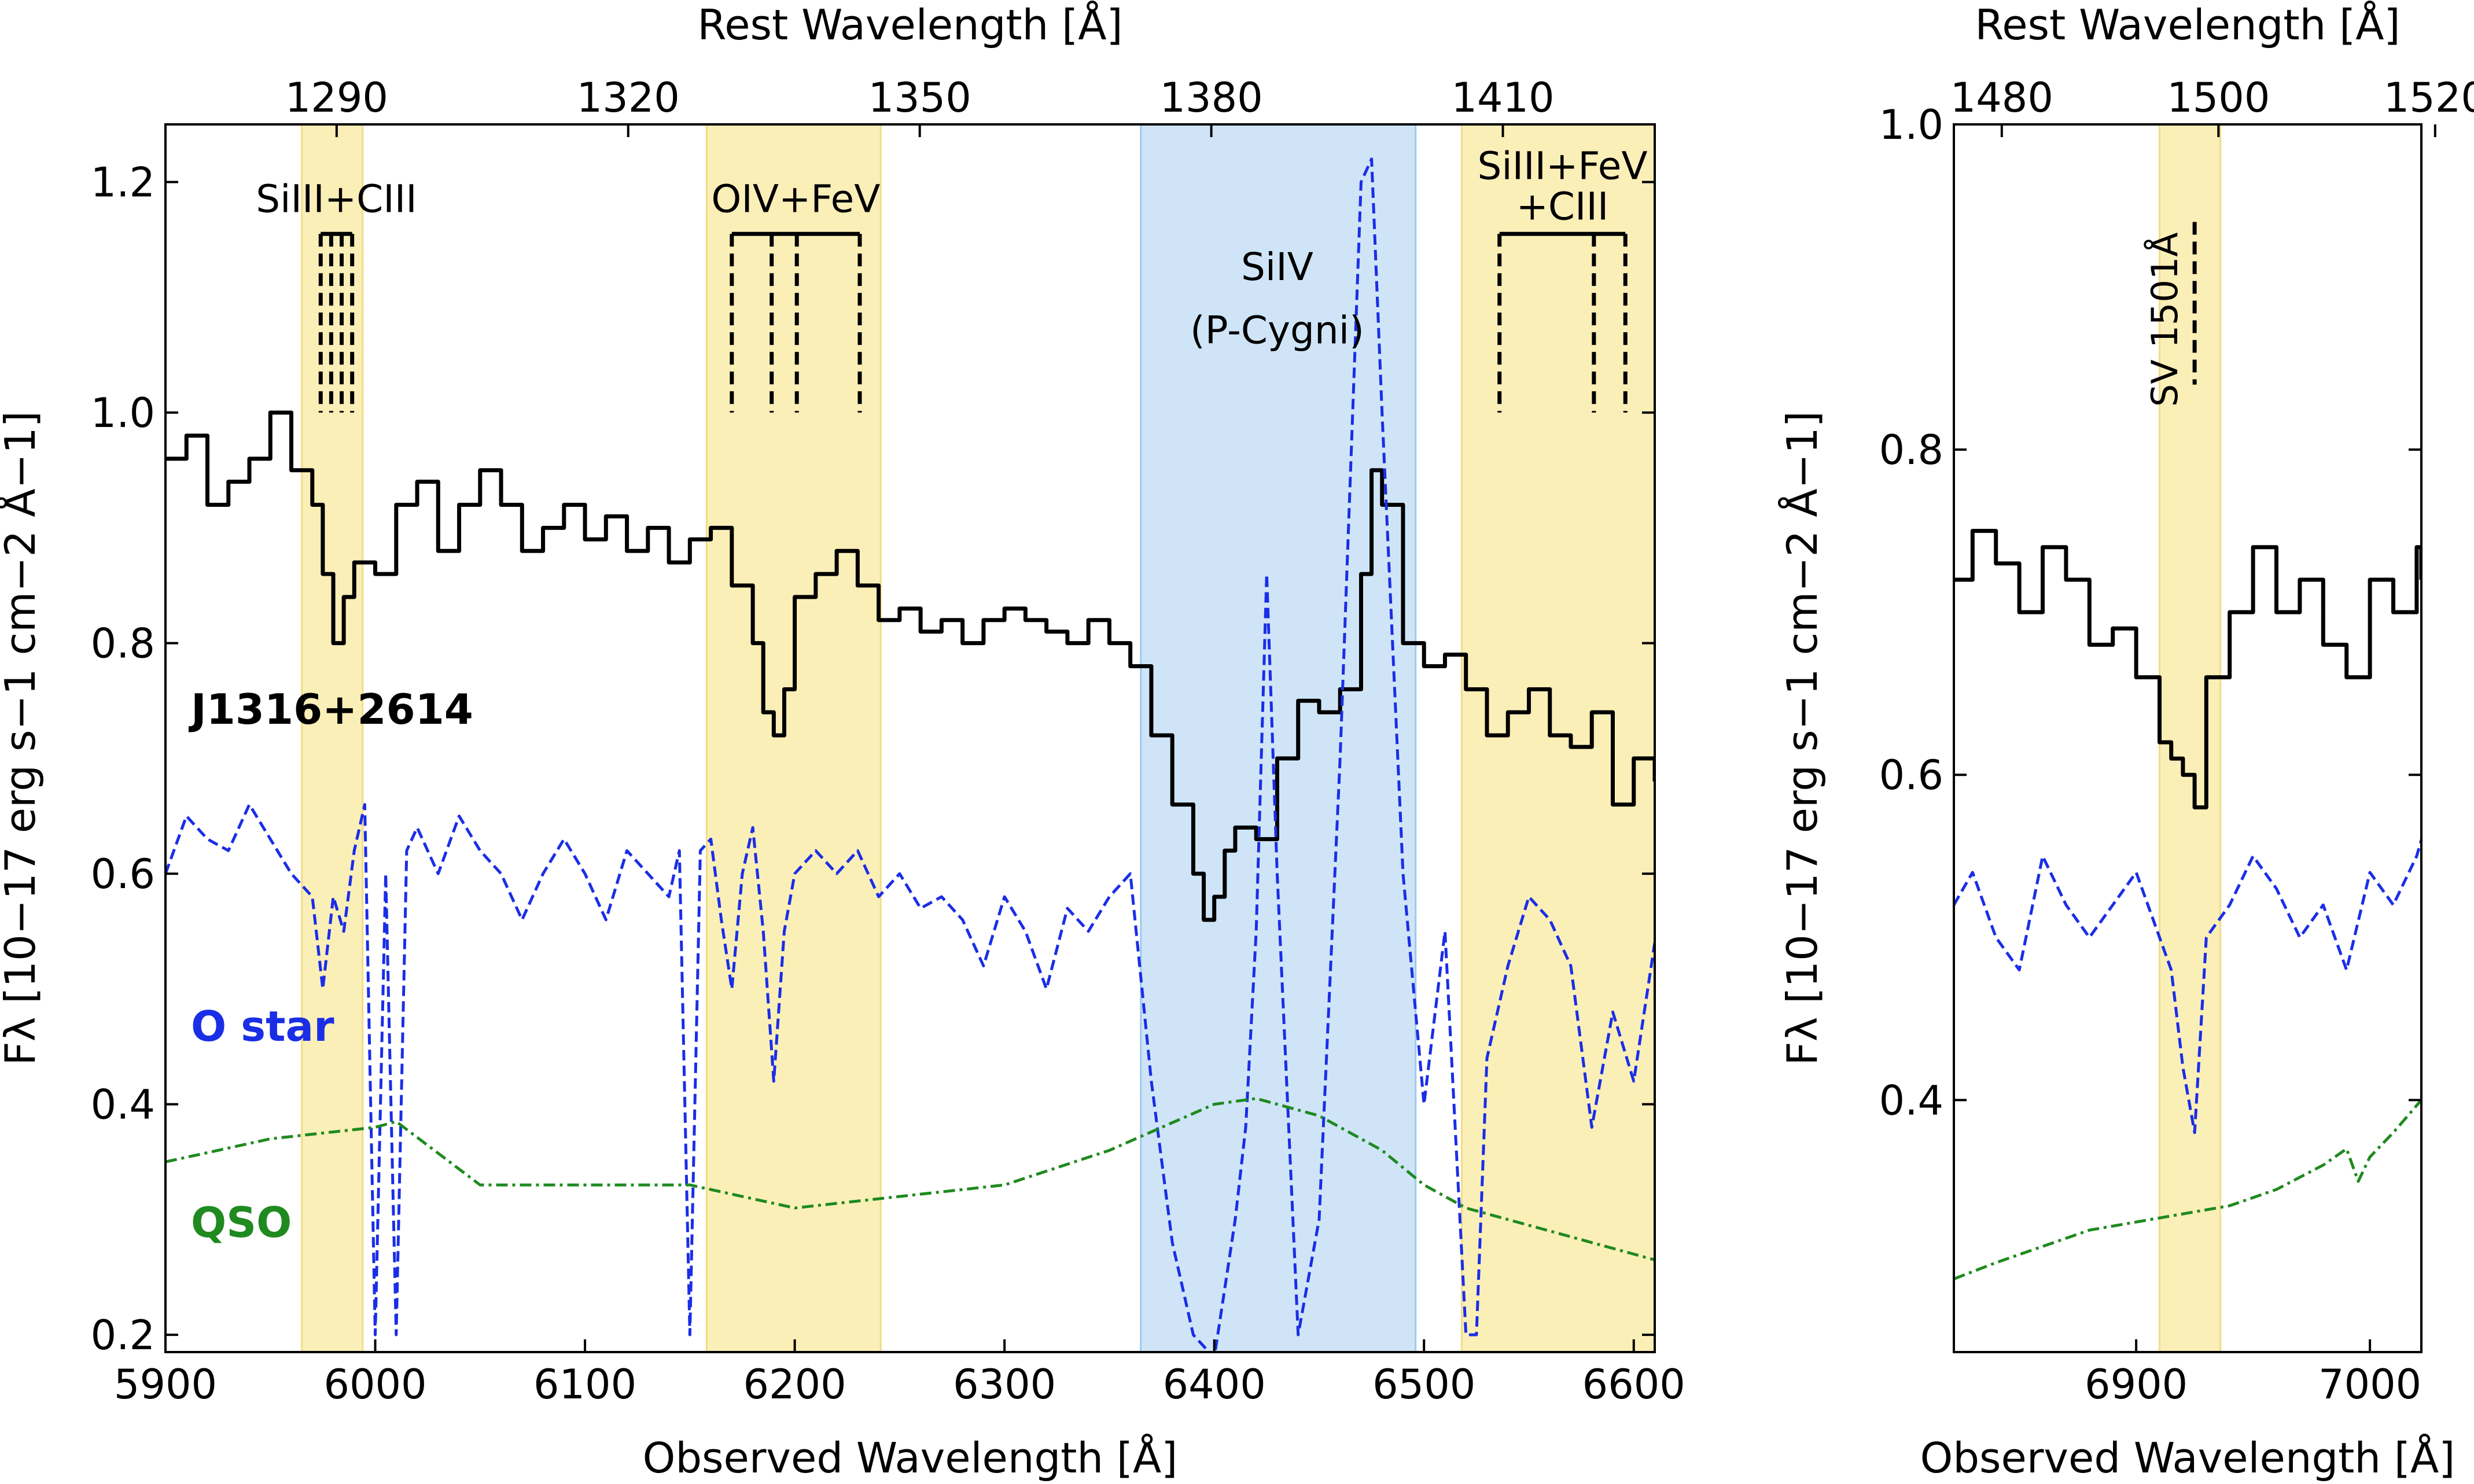  I want to click on x-tick-label: 6900, so click(2136, 1385).